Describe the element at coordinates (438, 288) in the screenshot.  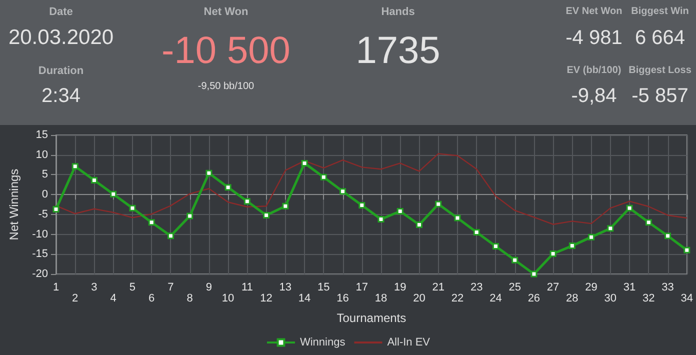
I see `x-tick-label: 21` at that location.